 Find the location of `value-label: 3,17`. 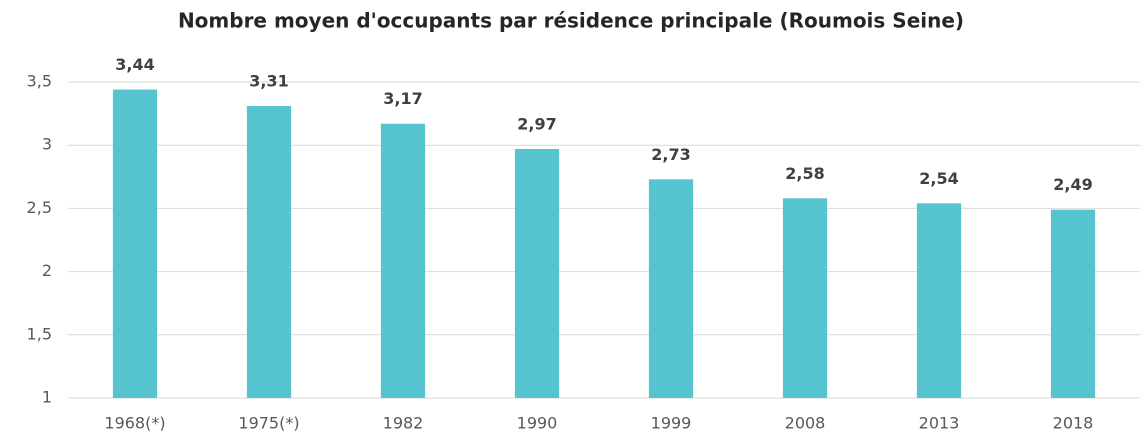

value-label: 3,17 is located at coordinates (402, 98).